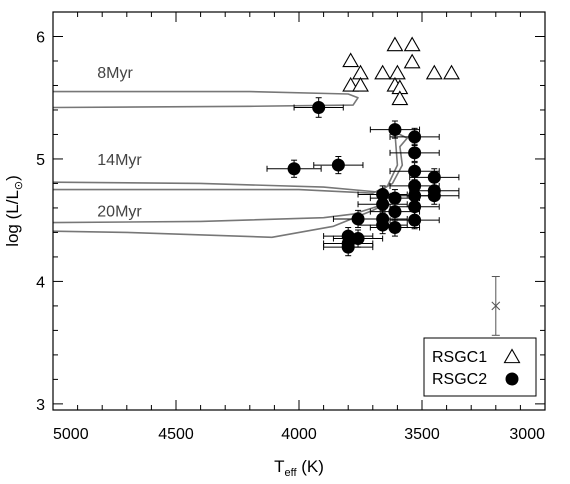  I want to click on legend: RSGC1 RSGC2, so click(480, 367).